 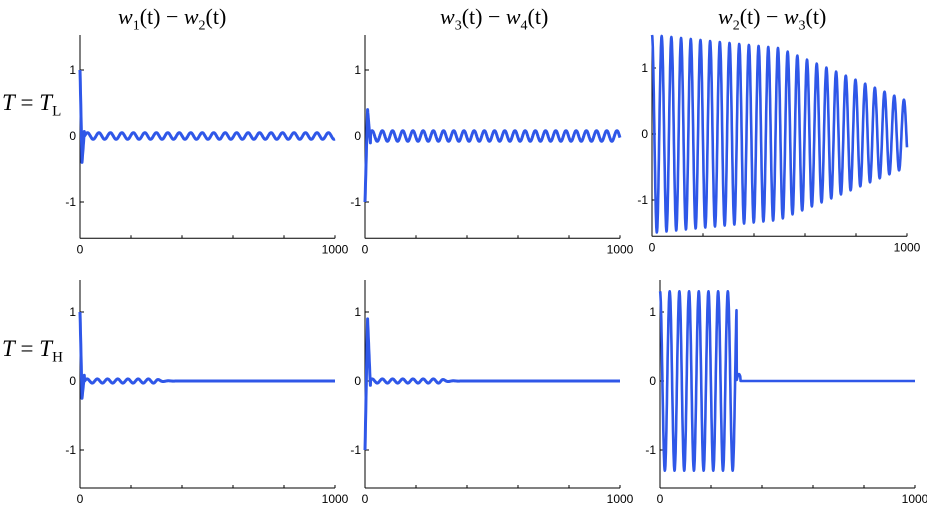 What do you see at coordinates (57, 357) in the screenshot?
I see `row-sub: H` at bounding box center [57, 357].